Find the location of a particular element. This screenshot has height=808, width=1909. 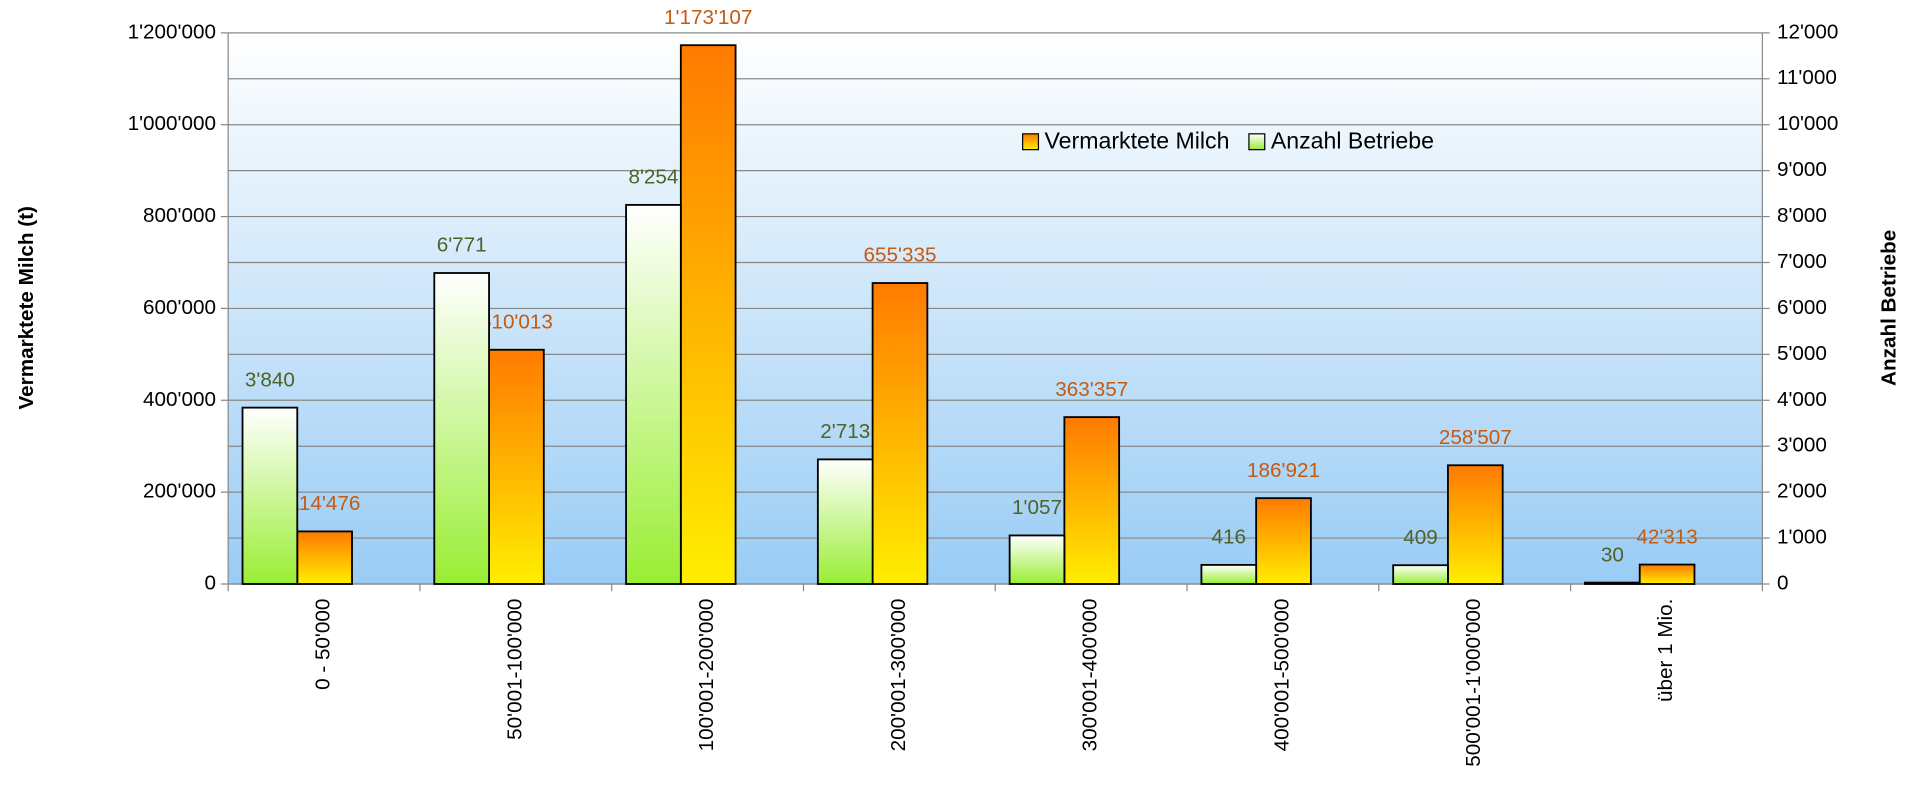

x-tick-label: 200'001-300'000 is located at coordinates (898, 675).